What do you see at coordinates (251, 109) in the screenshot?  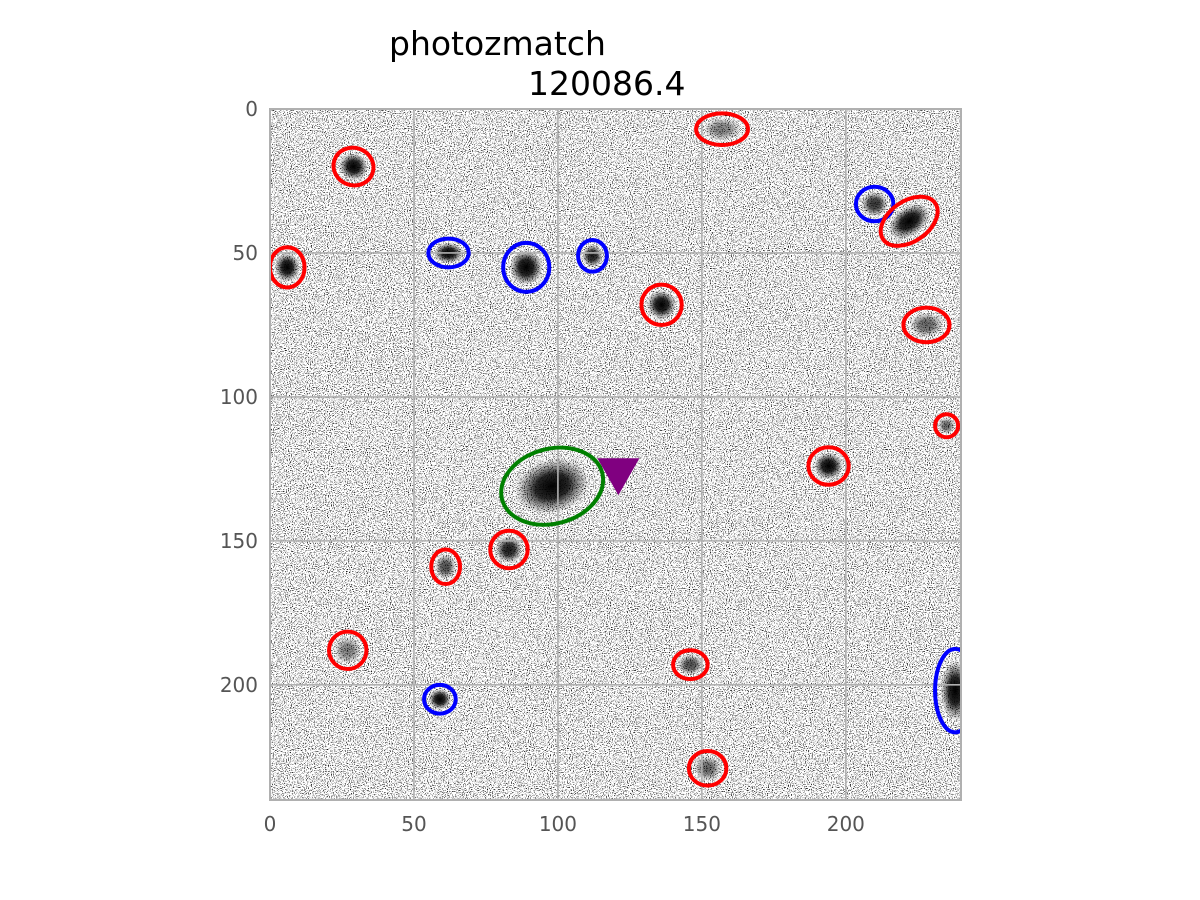 I see `y-tick-label: 0` at bounding box center [251, 109].